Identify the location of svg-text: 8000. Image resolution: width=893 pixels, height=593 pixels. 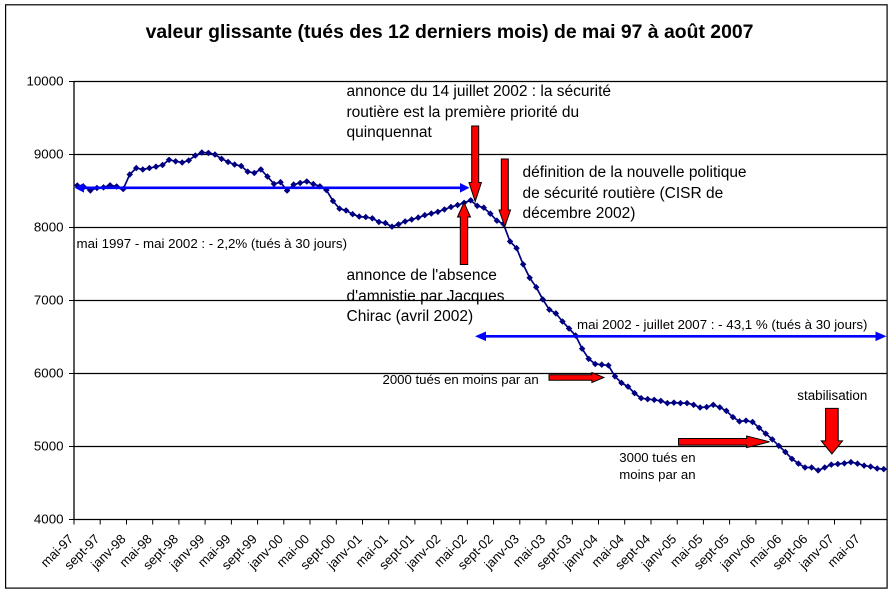
(49, 227).